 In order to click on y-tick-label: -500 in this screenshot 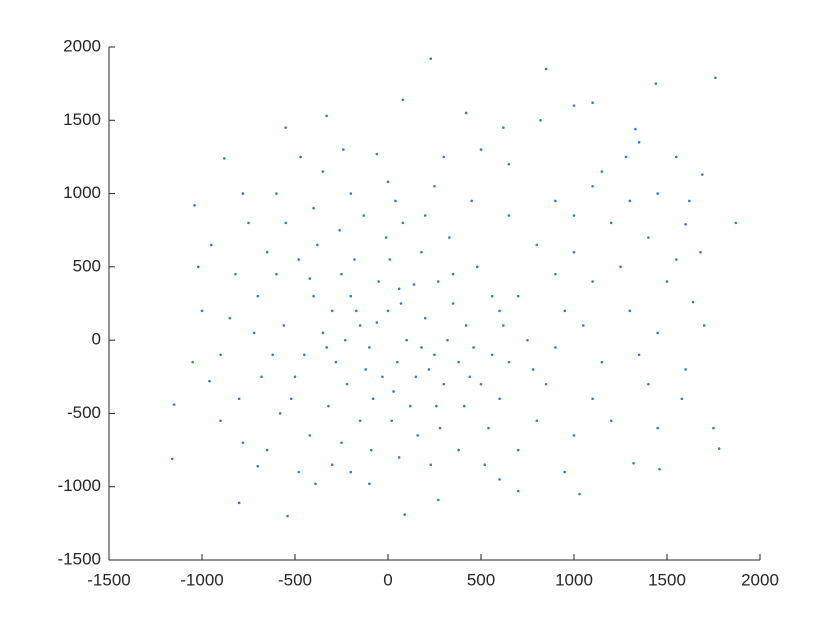, I will do `click(84, 412)`.